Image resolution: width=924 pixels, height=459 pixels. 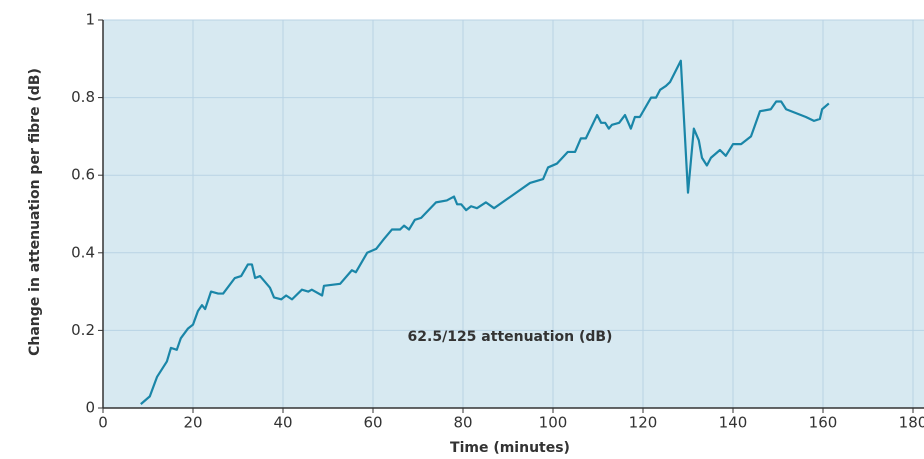 What do you see at coordinates (83, 175) in the screenshot?
I see `y-tick-label: 0.6` at bounding box center [83, 175].